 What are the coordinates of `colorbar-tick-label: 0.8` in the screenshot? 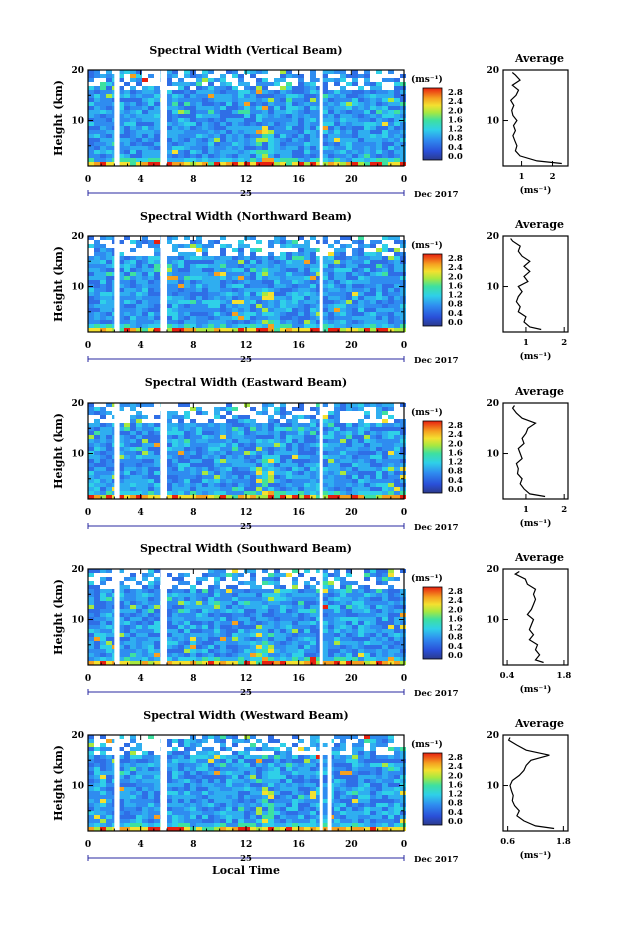 It's located at (455, 804).